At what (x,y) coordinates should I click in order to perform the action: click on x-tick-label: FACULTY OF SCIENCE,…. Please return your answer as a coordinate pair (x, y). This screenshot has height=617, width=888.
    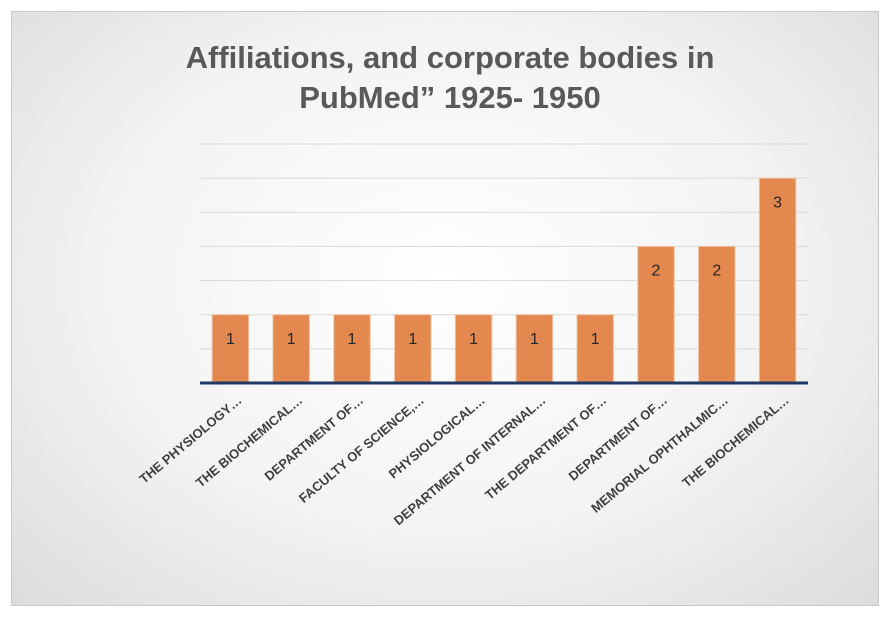
    Looking at the image, I should click on (361, 448).